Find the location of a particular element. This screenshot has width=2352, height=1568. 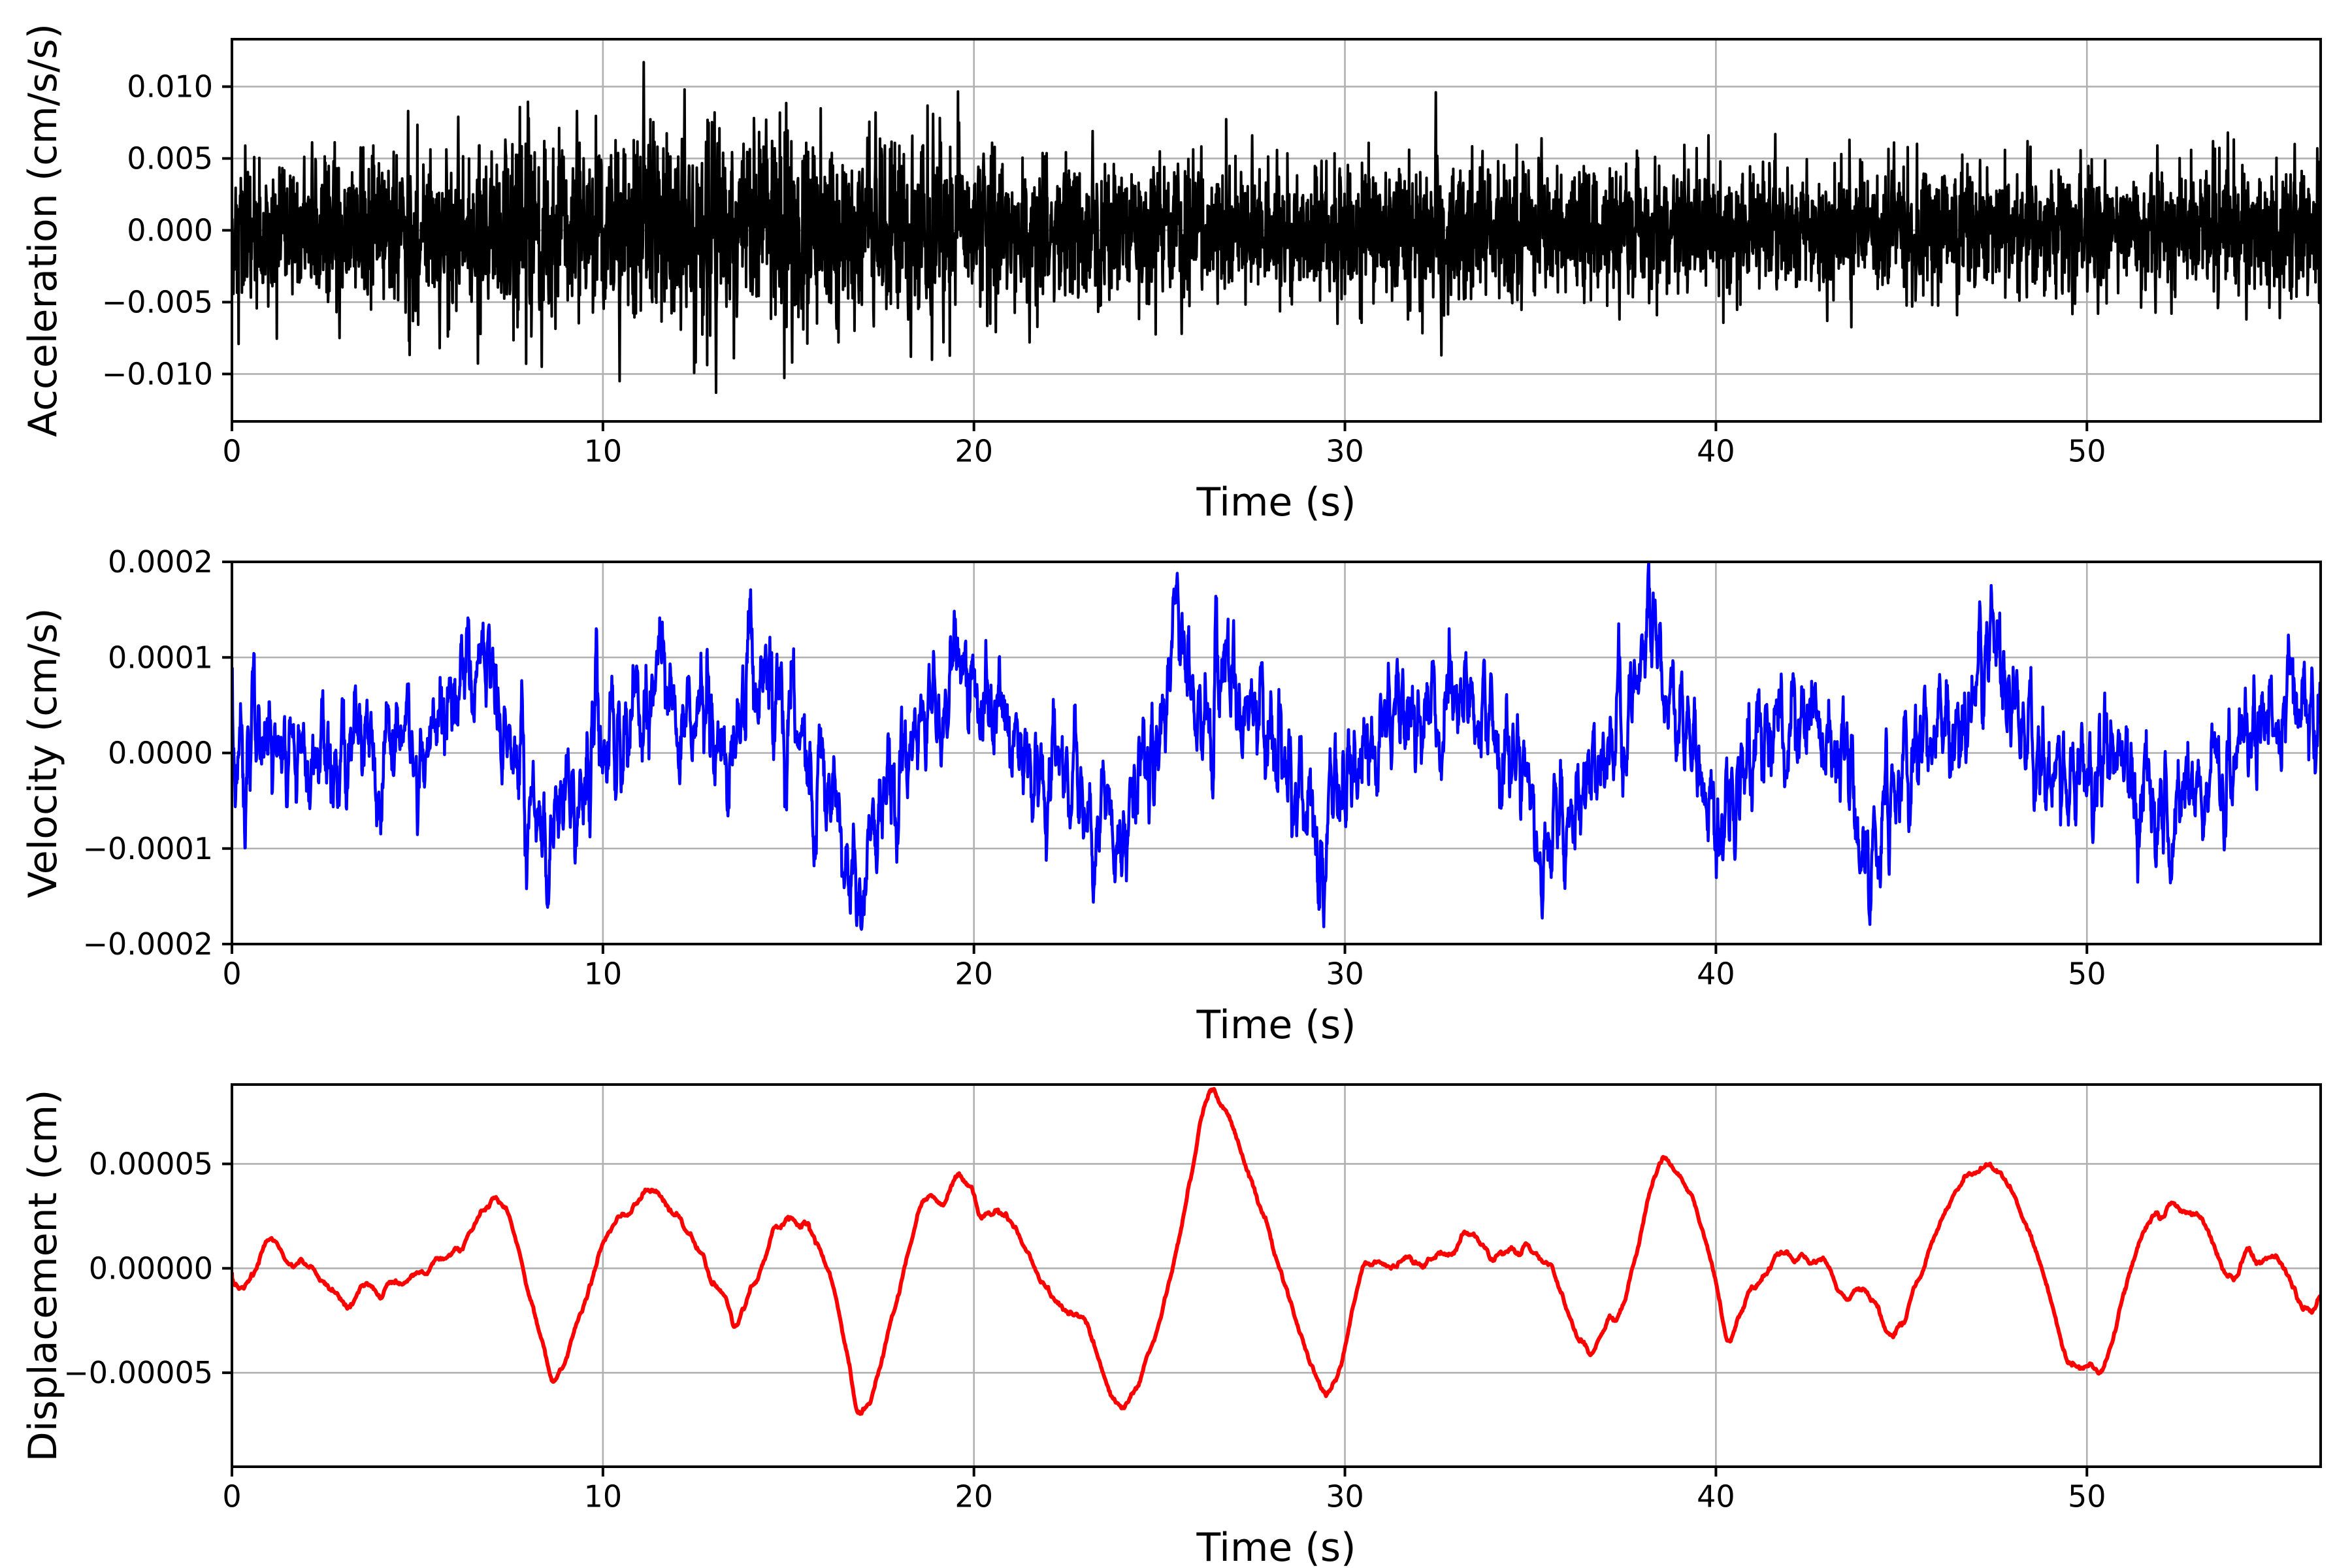

y-axis-tick-label: 0.00000 is located at coordinates (151, 1268).